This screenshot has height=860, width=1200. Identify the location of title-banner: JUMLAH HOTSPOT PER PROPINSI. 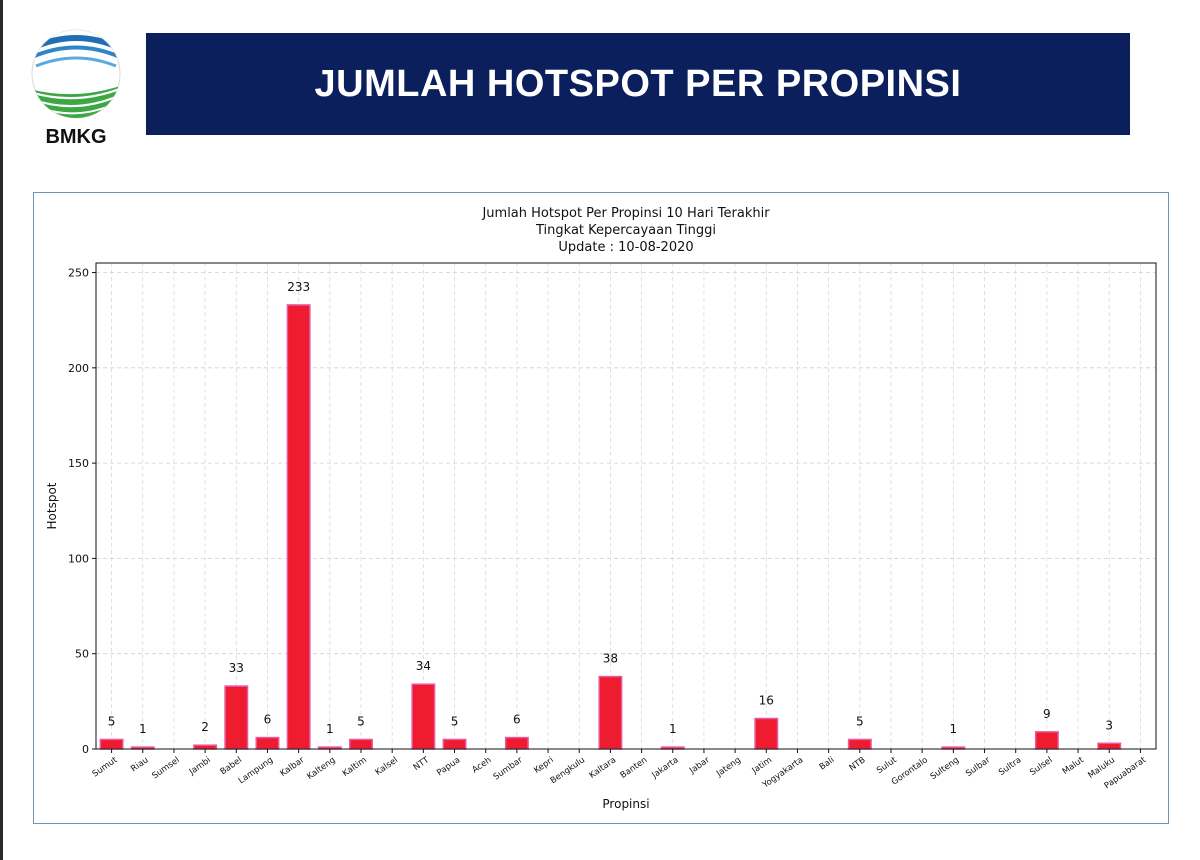
(638, 84).